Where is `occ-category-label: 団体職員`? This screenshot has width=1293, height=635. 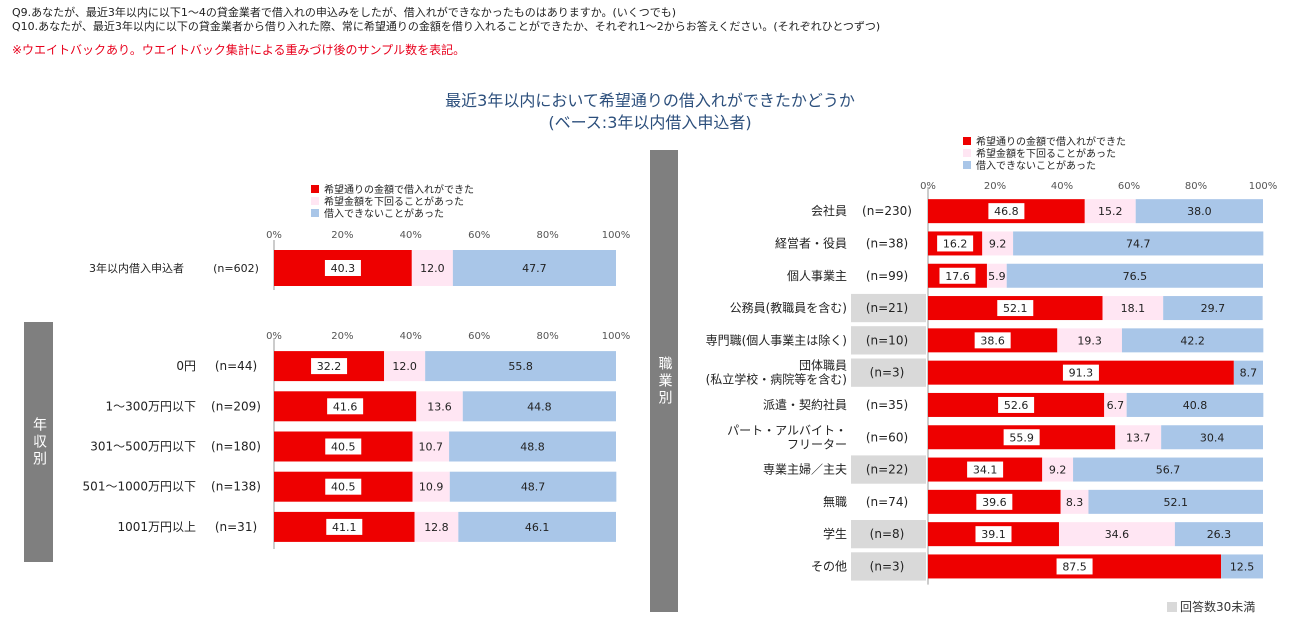 occ-category-label: 団体職員 is located at coordinates (823, 366).